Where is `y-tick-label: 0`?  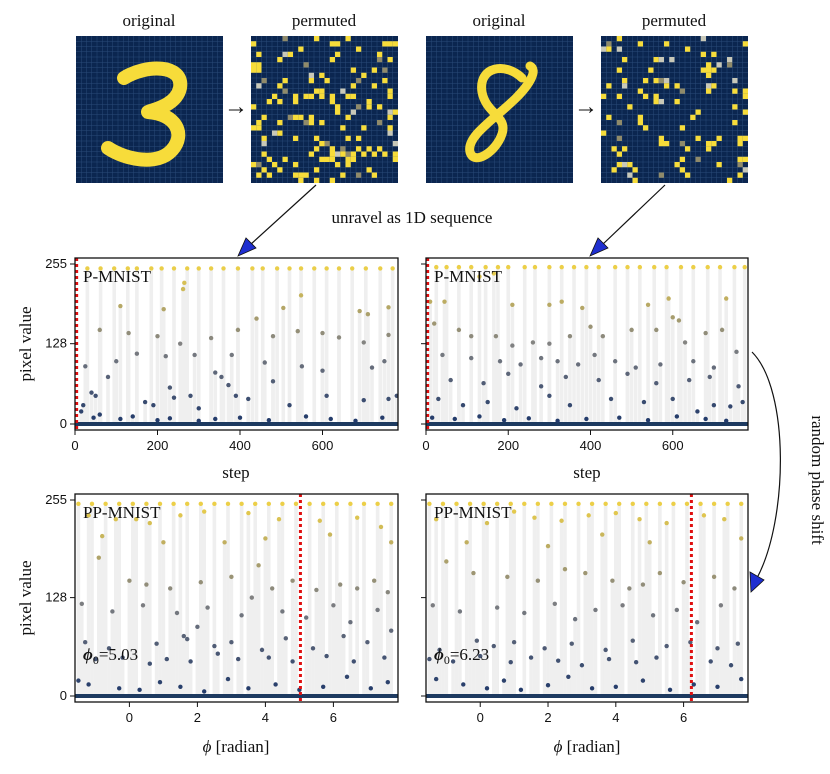
y-tick-label: 0 is located at coordinates (63, 423).